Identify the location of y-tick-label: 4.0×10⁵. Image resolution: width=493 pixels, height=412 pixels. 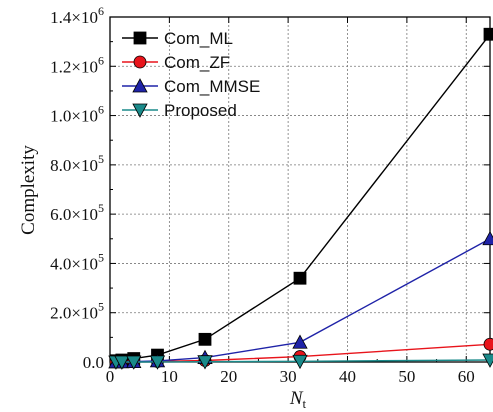
(77, 261).